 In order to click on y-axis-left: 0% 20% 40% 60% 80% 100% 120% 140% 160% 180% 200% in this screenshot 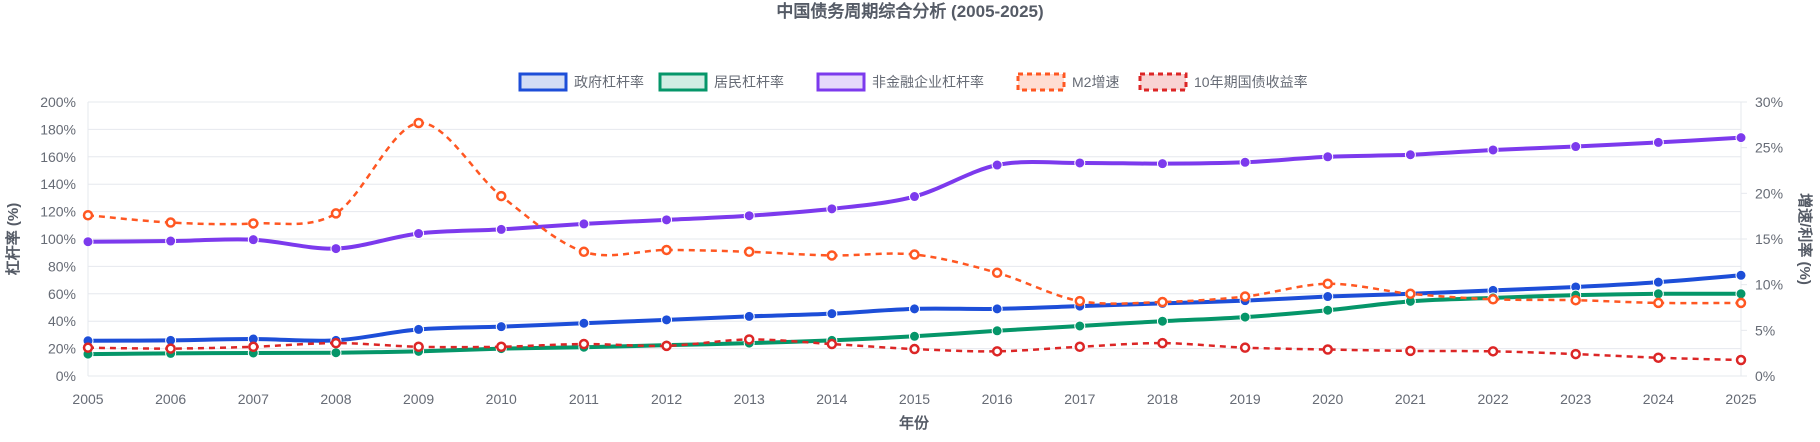, I will do `click(58, 239)`.